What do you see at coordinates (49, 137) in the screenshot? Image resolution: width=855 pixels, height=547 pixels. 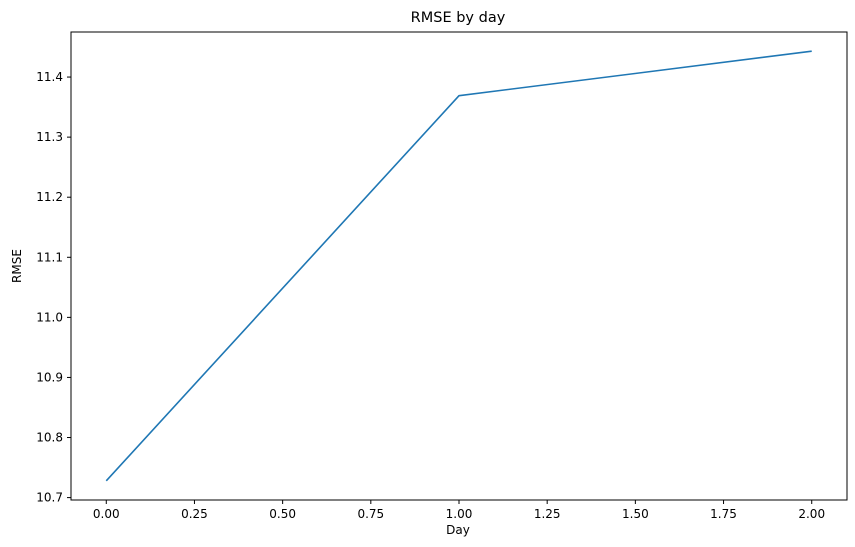 I see `y-tick-label: 11.3` at bounding box center [49, 137].